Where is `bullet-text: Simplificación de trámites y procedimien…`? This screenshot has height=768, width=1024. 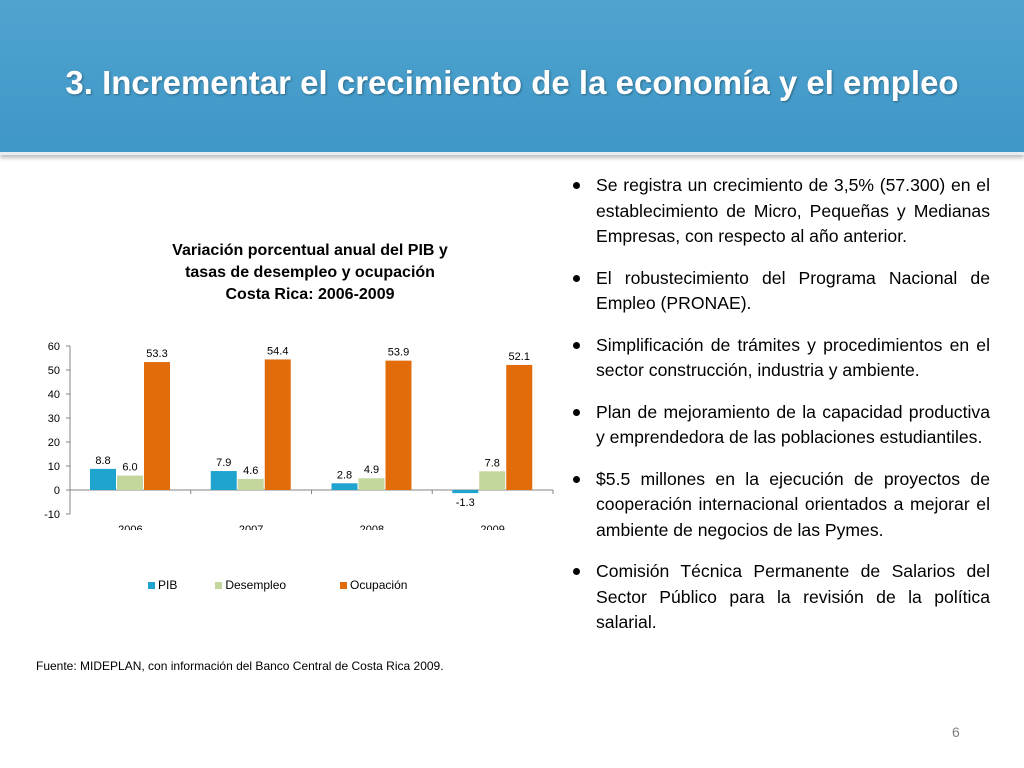 bullet-text: Simplificación de trámites y procedimien… is located at coordinates (793, 357).